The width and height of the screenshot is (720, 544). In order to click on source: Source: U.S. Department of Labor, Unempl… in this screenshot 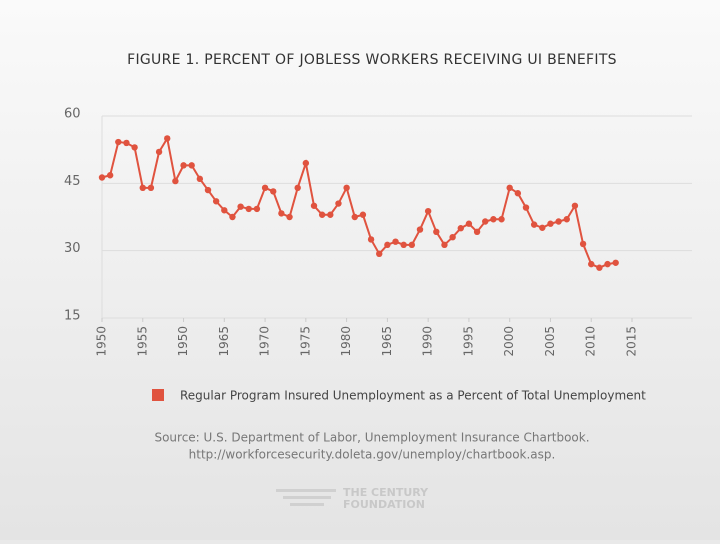, I will do `click(371, 438)`.